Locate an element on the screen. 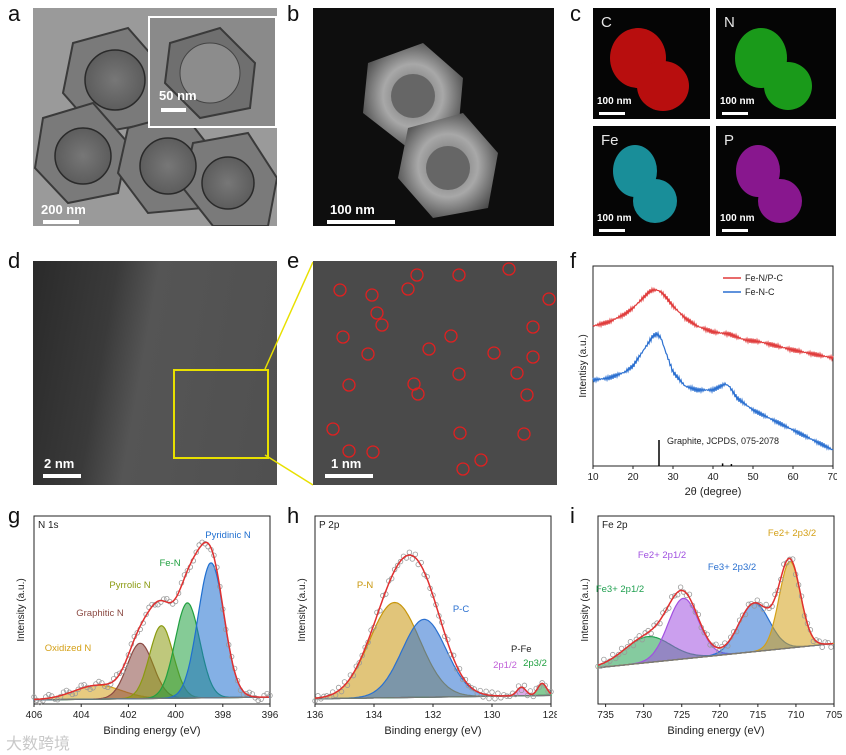 The image size is (846, 755). eds-map-p: P 100 nm is located at coordinates (776, 181).